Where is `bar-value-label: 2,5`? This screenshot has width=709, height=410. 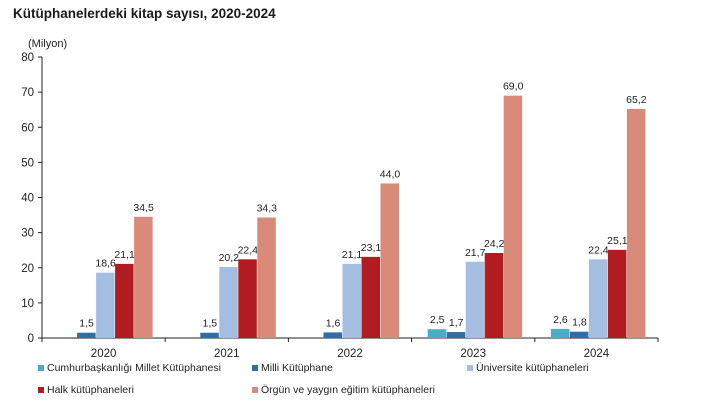
bar-value-label: 2,5 is located at coordinates (437, 320).